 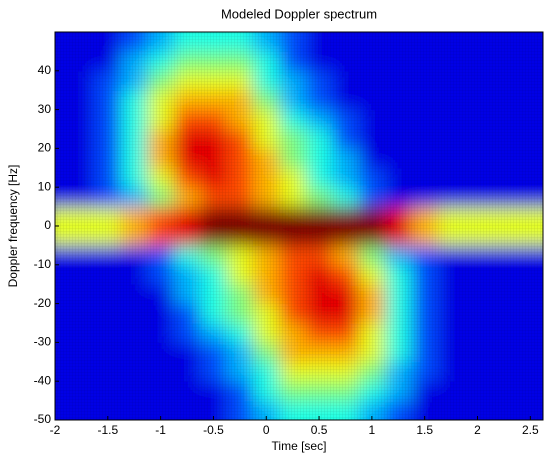 What do you see at coordinates (45, 70) in the screenshot?
I see `y-tick-label: 40` at bounding box center [45, 70].